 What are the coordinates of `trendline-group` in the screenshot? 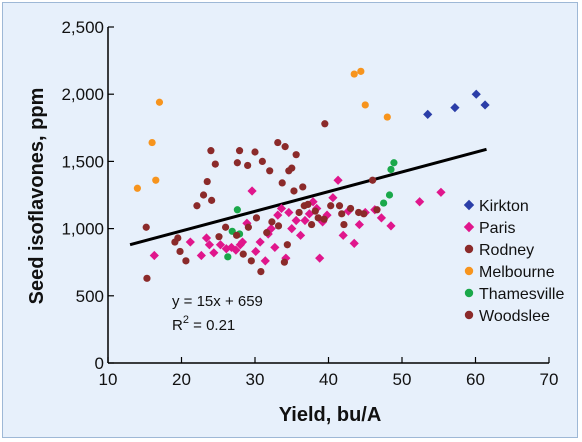 It's located at (308, 197).